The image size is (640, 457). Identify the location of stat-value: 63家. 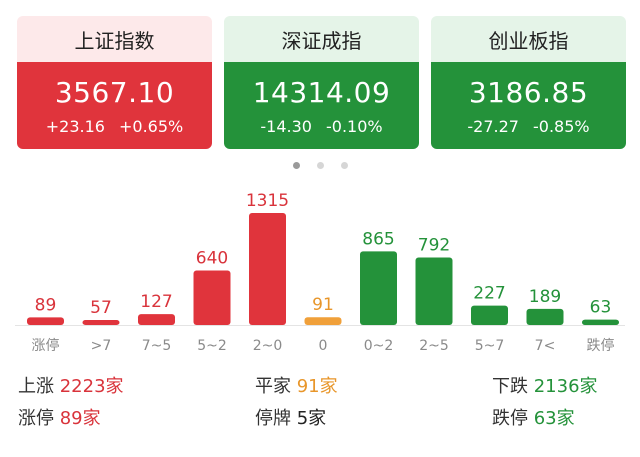
(554, 418).